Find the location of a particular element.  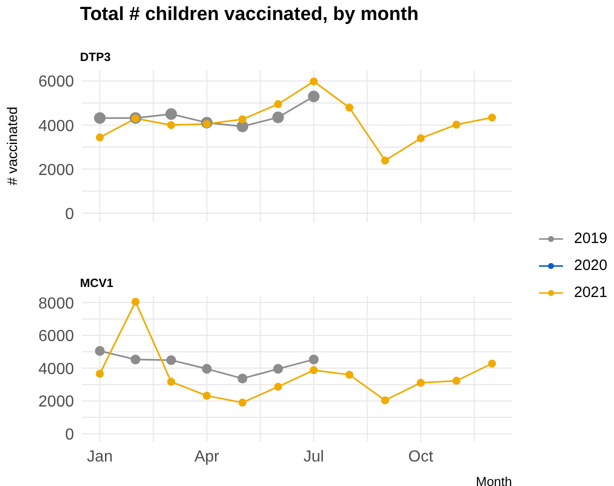

y-tick-label: 8000 is located at coordinates (56, 303).